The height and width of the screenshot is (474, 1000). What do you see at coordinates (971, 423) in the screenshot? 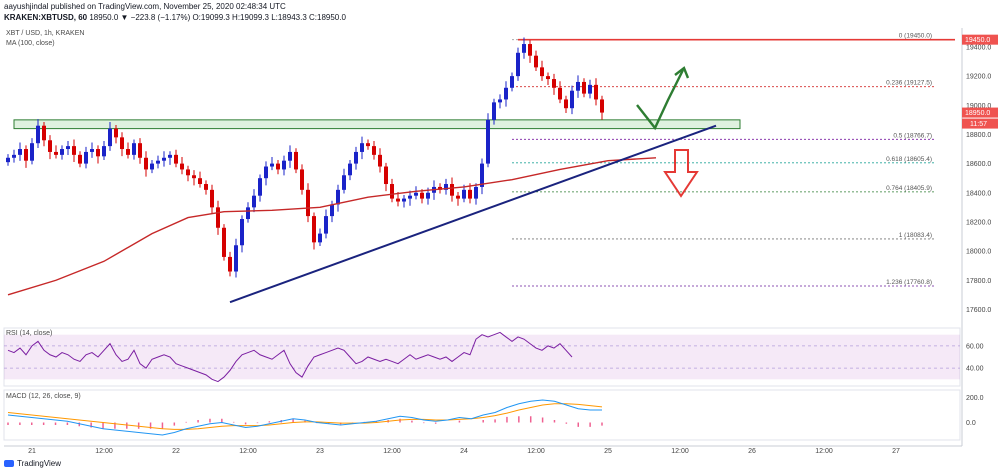
I see `macd-tick-label: 0.0` at bounding box center [971, 423].